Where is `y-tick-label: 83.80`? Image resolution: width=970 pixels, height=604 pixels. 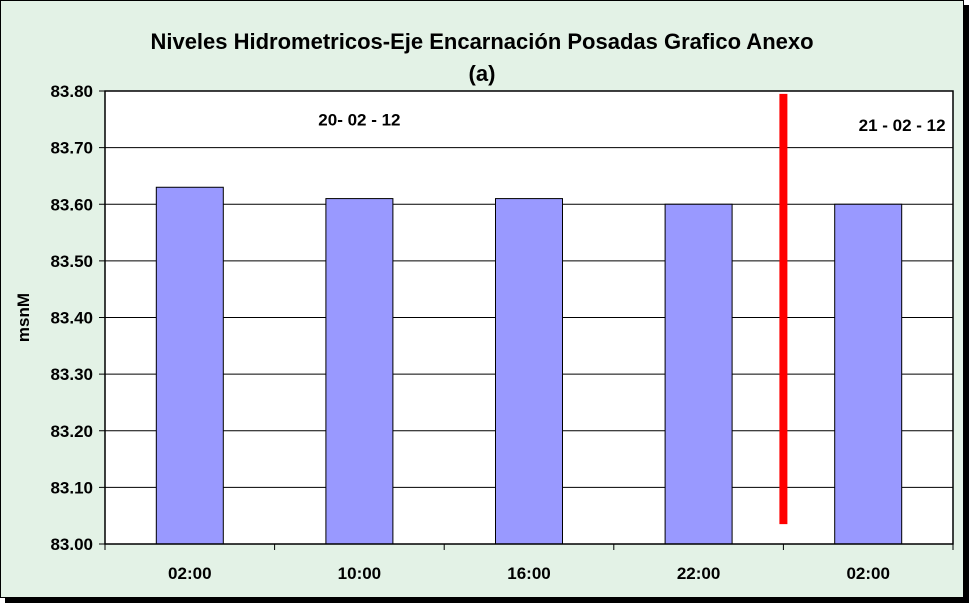
y-tick-label: 83.80 is located at coordinates (71, 91).